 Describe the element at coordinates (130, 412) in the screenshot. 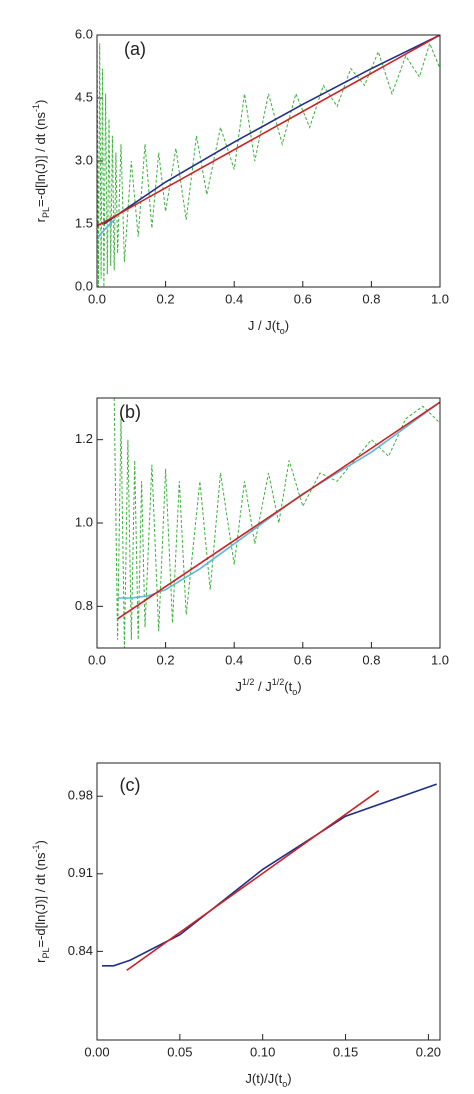

I see `panel-label: (b)` at that location.